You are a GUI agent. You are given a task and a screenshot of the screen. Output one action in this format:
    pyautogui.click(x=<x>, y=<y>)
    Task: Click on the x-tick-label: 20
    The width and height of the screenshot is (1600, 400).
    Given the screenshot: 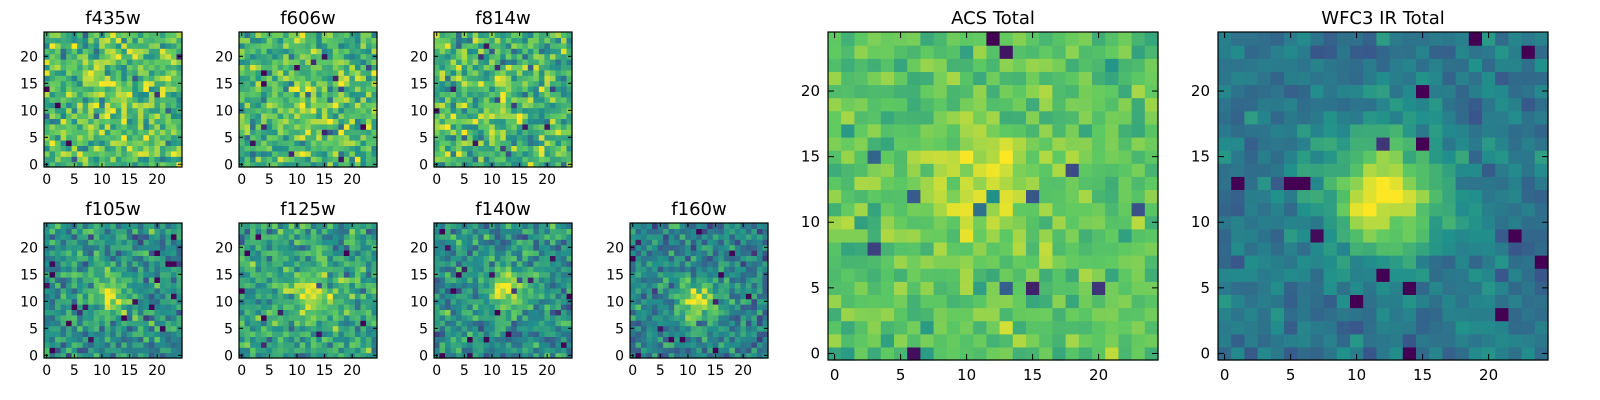 What is the action you would take?
    pyautogui.click(x=743, y=371)
    